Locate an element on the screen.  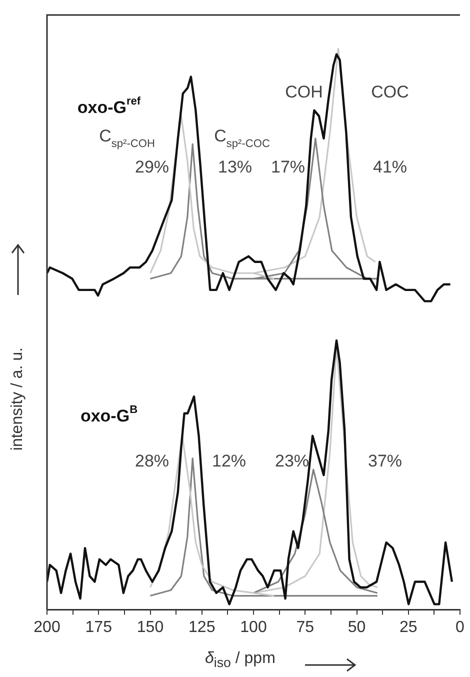
x-tick-label: 175 is located at coordinates (98, 627).